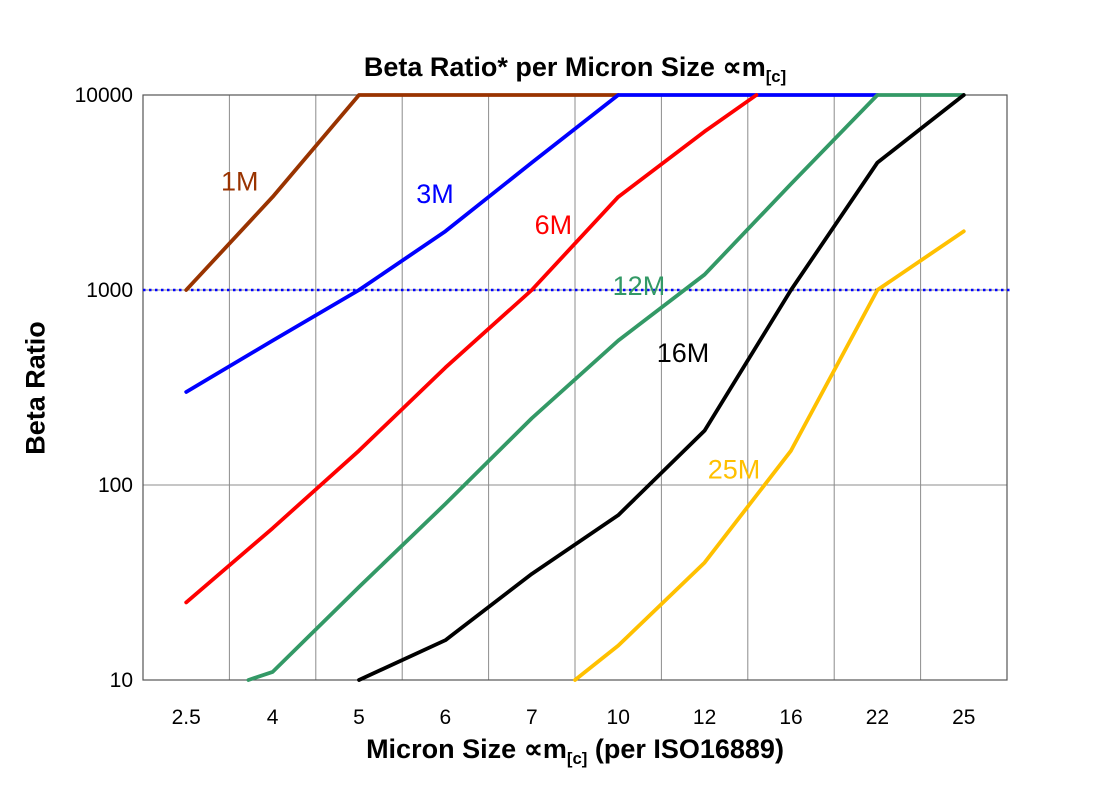  Describe the element at coordinates (466, 749) in the screenshot. I see `x-axis-title-text: Micron Size ∝m` at that location.